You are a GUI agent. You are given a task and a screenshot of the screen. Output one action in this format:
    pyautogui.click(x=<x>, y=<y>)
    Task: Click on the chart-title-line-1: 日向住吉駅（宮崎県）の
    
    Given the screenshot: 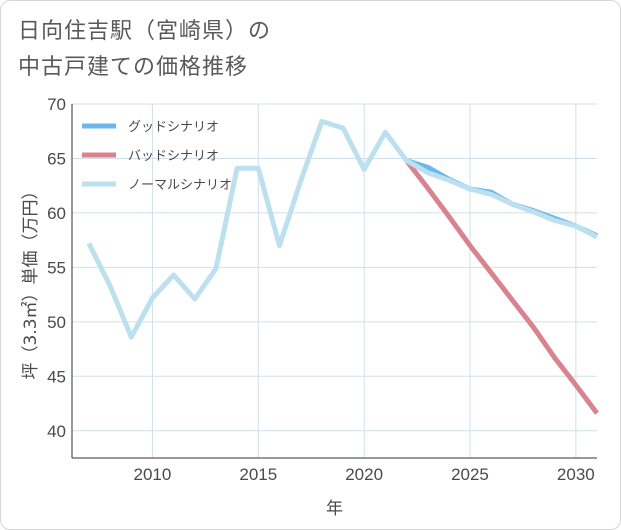 What is the action you would take?
    pyautogui.click(x=145, y=31)
    